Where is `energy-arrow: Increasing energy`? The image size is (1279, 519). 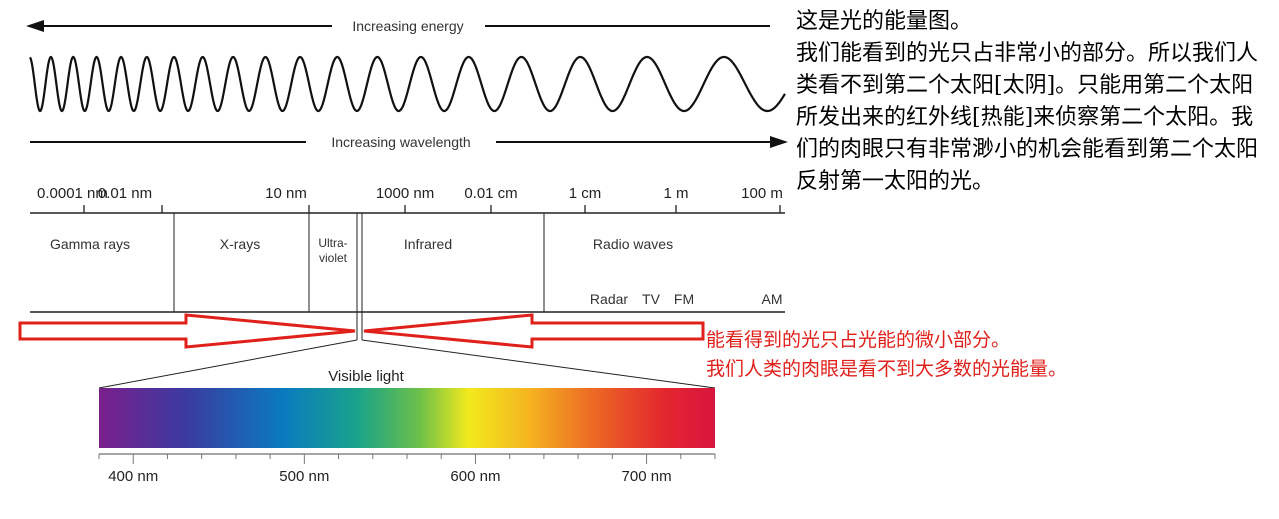 energy-arrow: Increasing energy is located at coordinates (398, 26).